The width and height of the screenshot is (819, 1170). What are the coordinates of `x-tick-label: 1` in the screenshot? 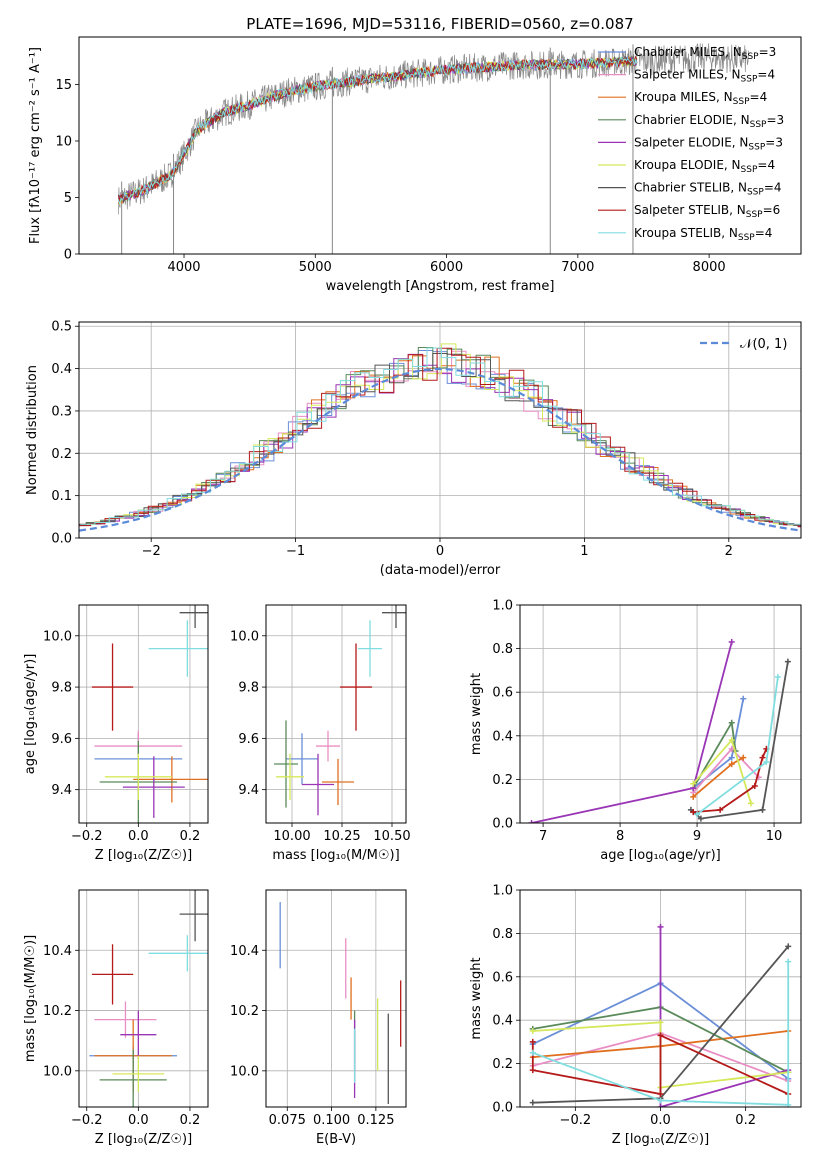 It's located at (584, 551).